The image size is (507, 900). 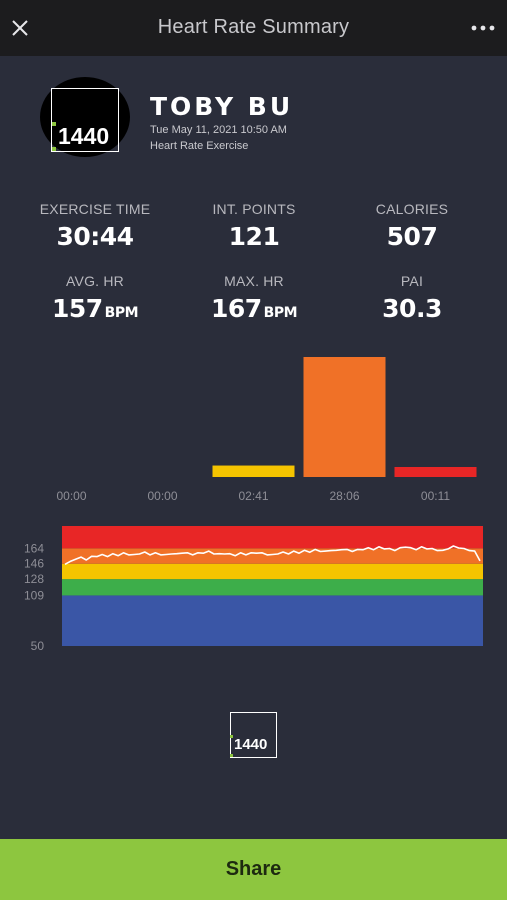 I want to click on stat-exercise-time: EXERCISE TIME 30:44, so click(x=95, y=226).